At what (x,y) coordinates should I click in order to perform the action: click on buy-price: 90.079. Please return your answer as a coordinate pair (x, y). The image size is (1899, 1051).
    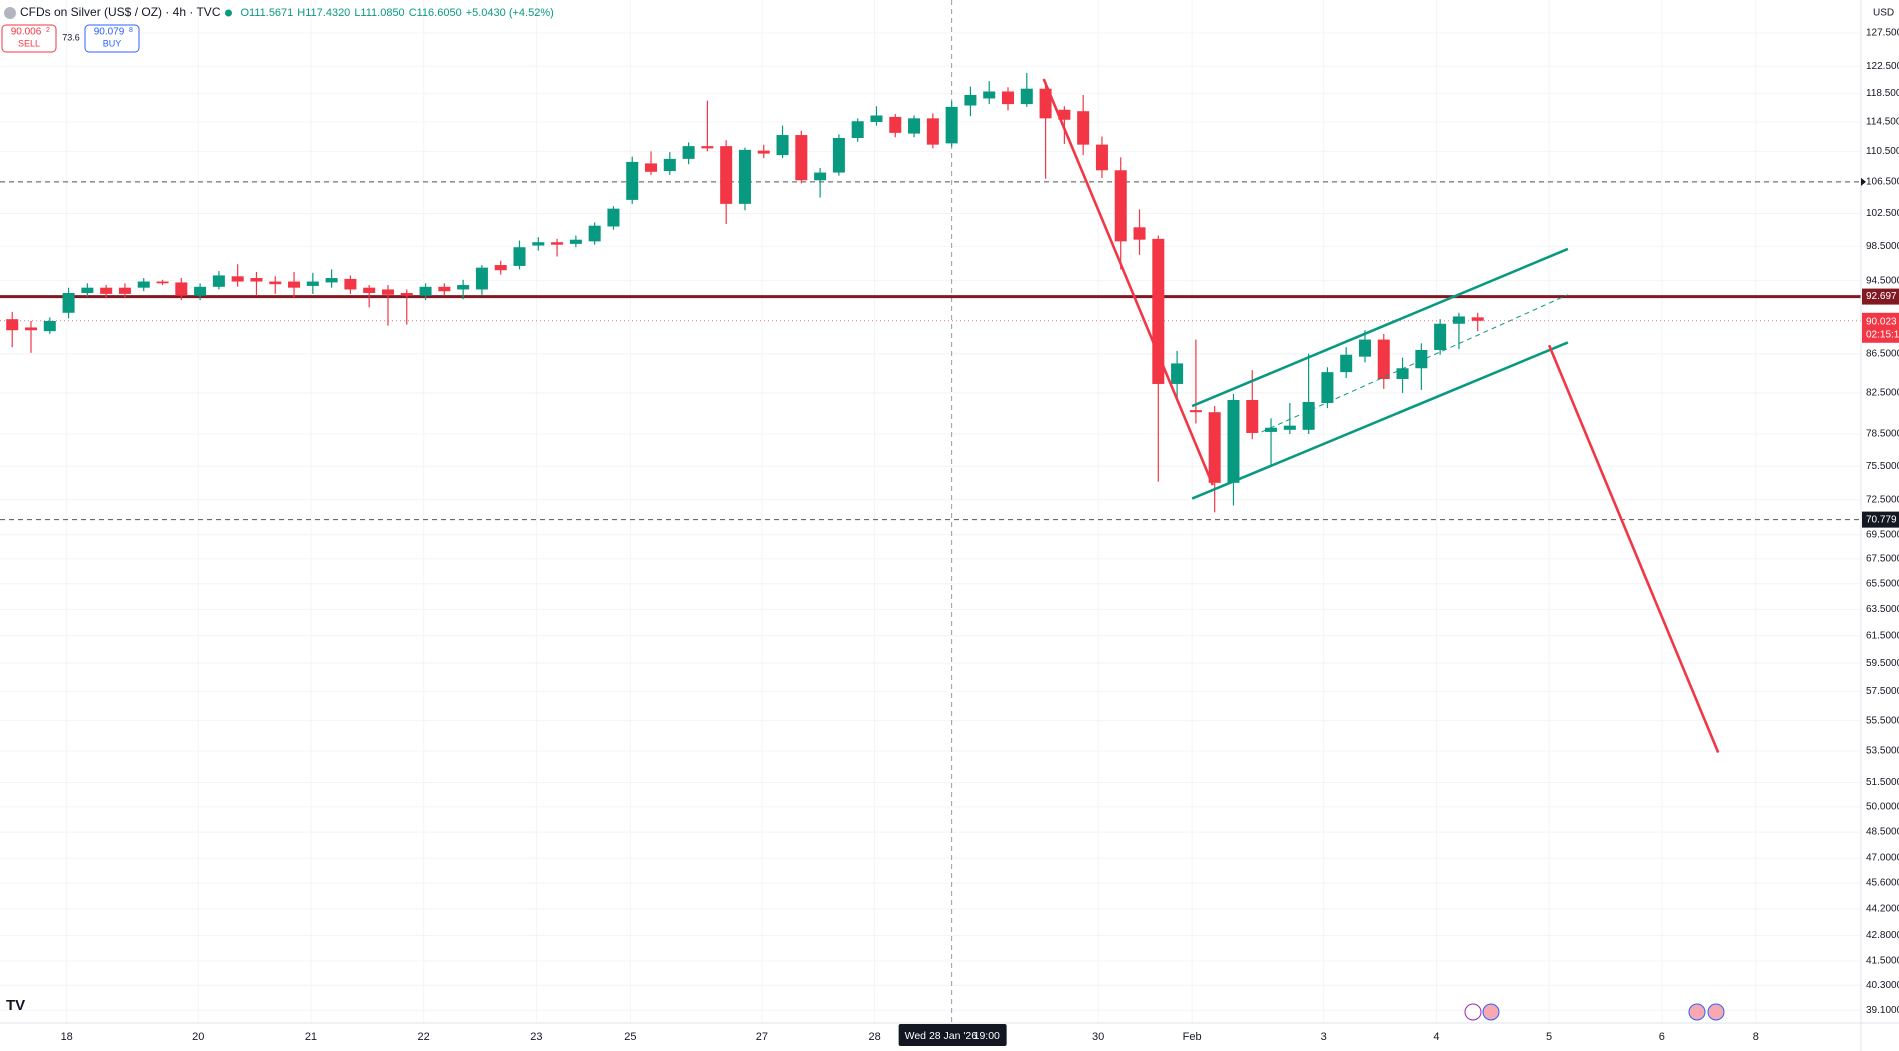
    Looking at the image, I should click on (109, 32).